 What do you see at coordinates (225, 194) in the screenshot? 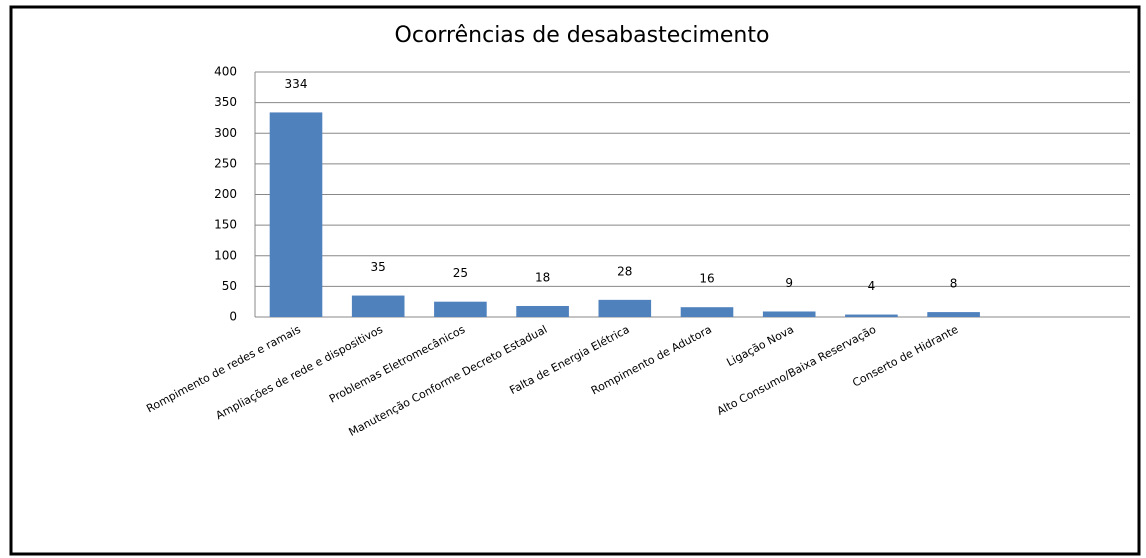
I see `y-tick-label: 200` at bounding box center [225, 194].